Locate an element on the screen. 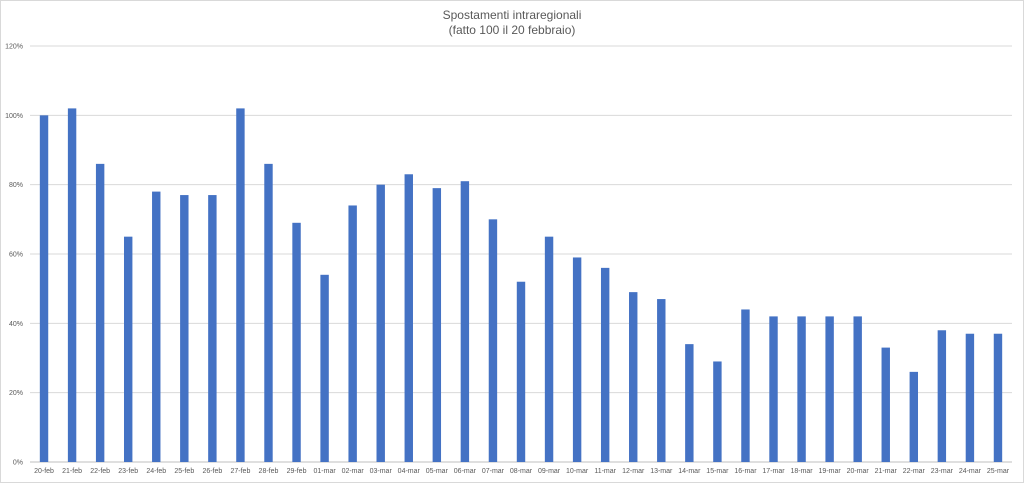  x-tick-label: 07-mar is located at coordinates (493, 471).